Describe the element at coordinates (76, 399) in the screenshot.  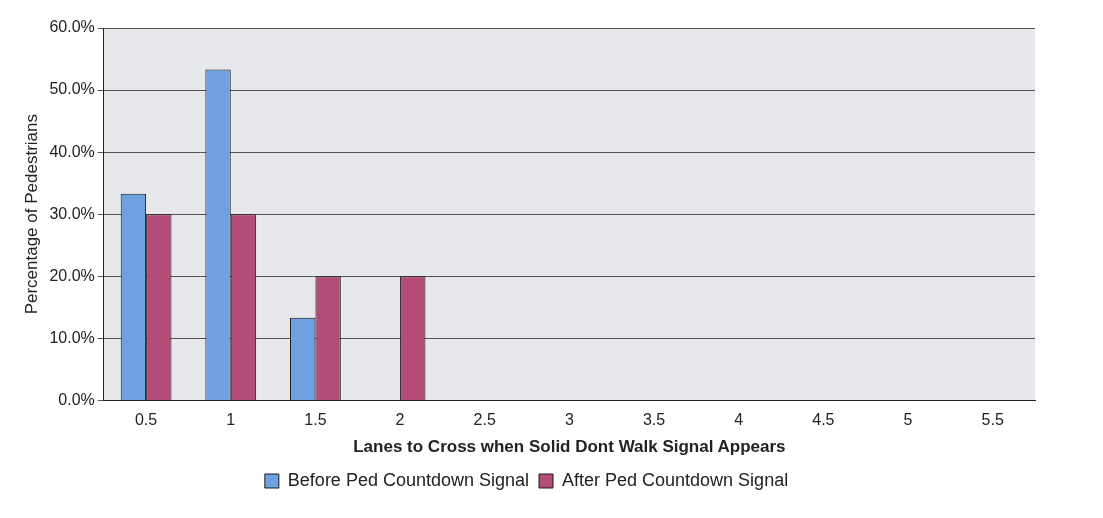
I see `y-tick-label: 0.0%` at that location.